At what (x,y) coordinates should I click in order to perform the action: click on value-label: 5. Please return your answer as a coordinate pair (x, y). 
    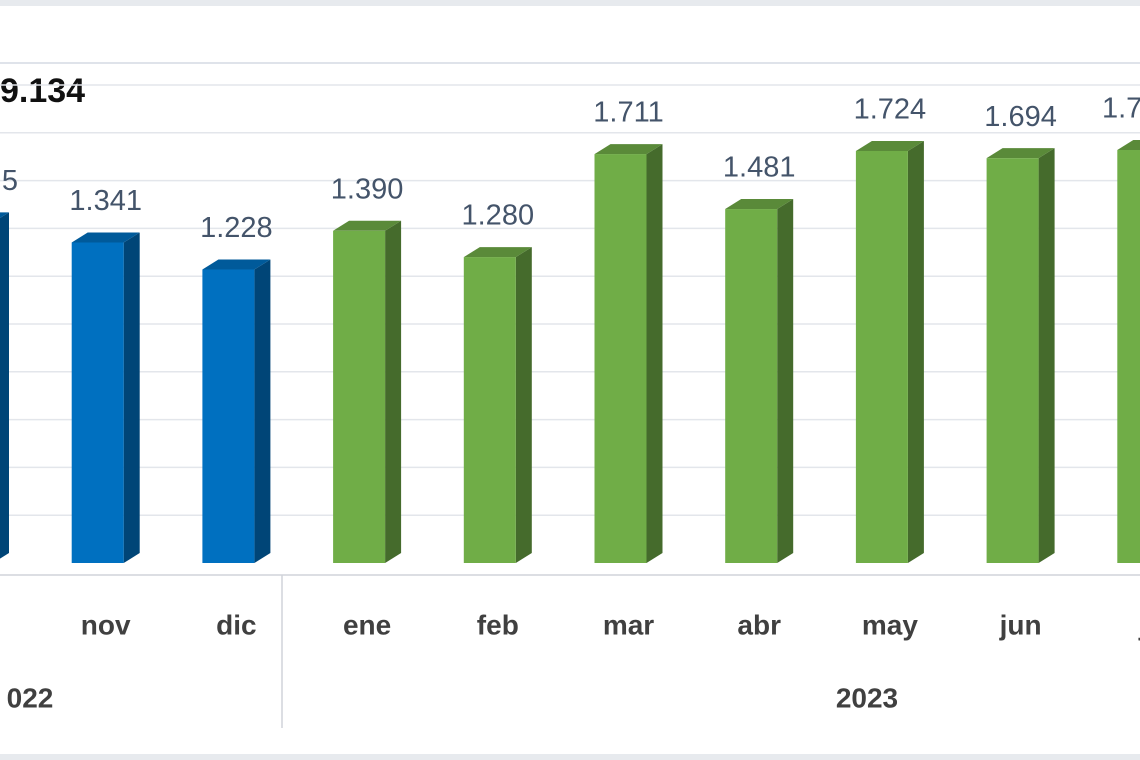
    Looking at the image, I should click on (10, 181).